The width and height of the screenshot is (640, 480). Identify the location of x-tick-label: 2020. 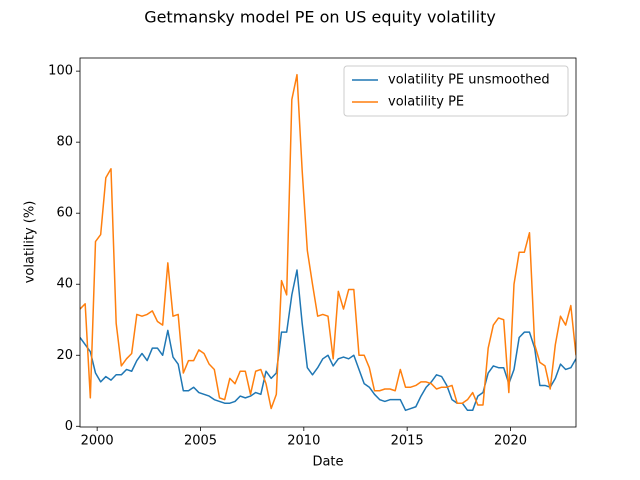
(510, 441).